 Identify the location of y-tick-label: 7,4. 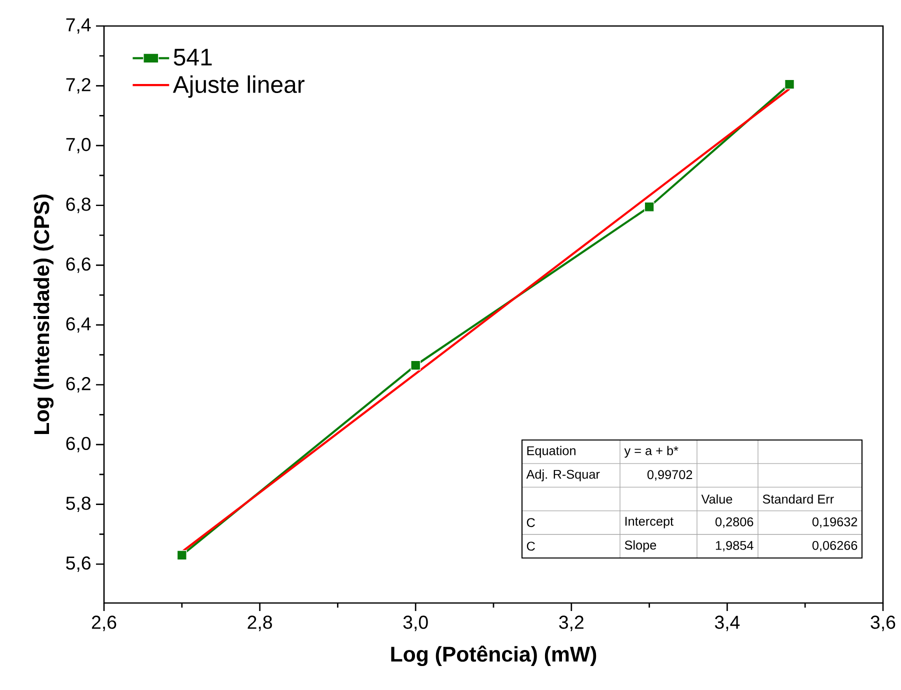
(78, 26).